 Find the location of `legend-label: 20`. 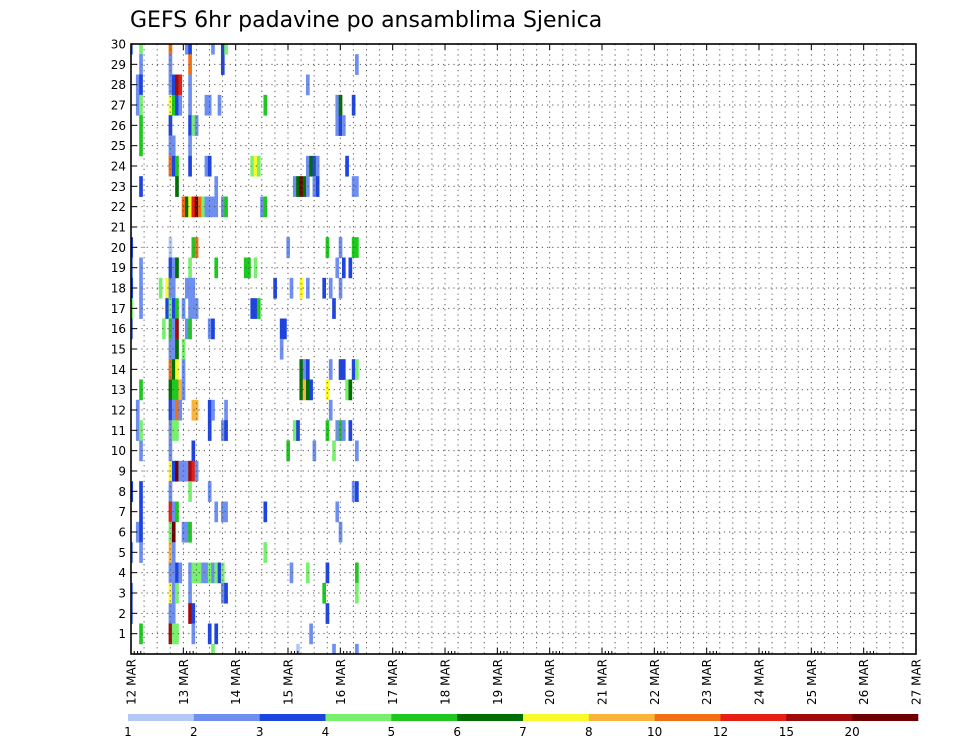

legend-label: 20 is located at coordinates (852, 732).